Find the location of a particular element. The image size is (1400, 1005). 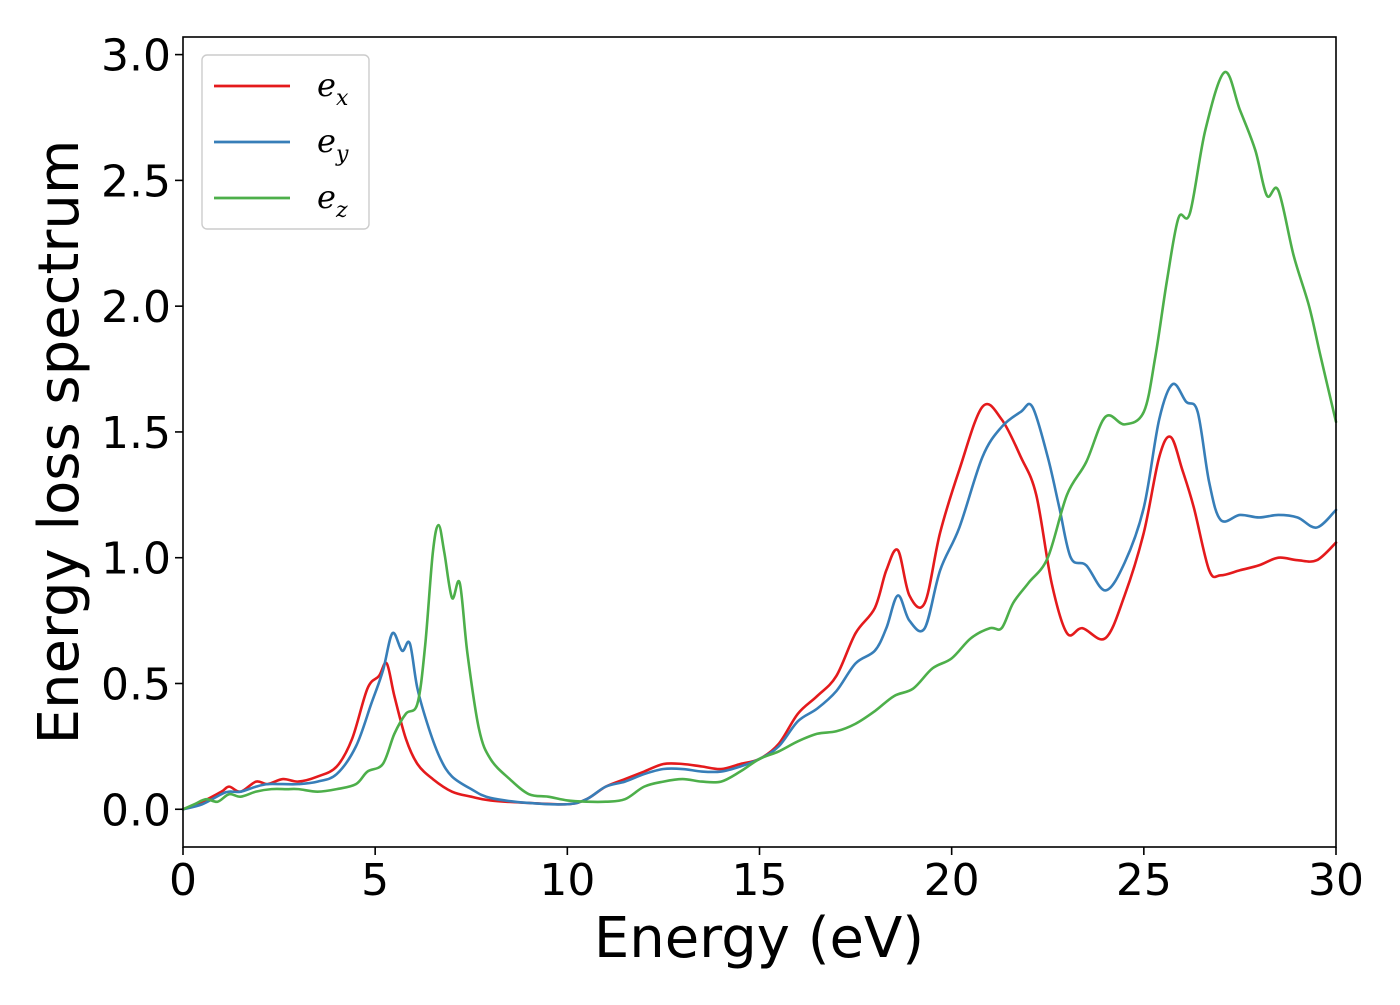

y-tick-label: 2.0 is located at coordinates (136, 307).